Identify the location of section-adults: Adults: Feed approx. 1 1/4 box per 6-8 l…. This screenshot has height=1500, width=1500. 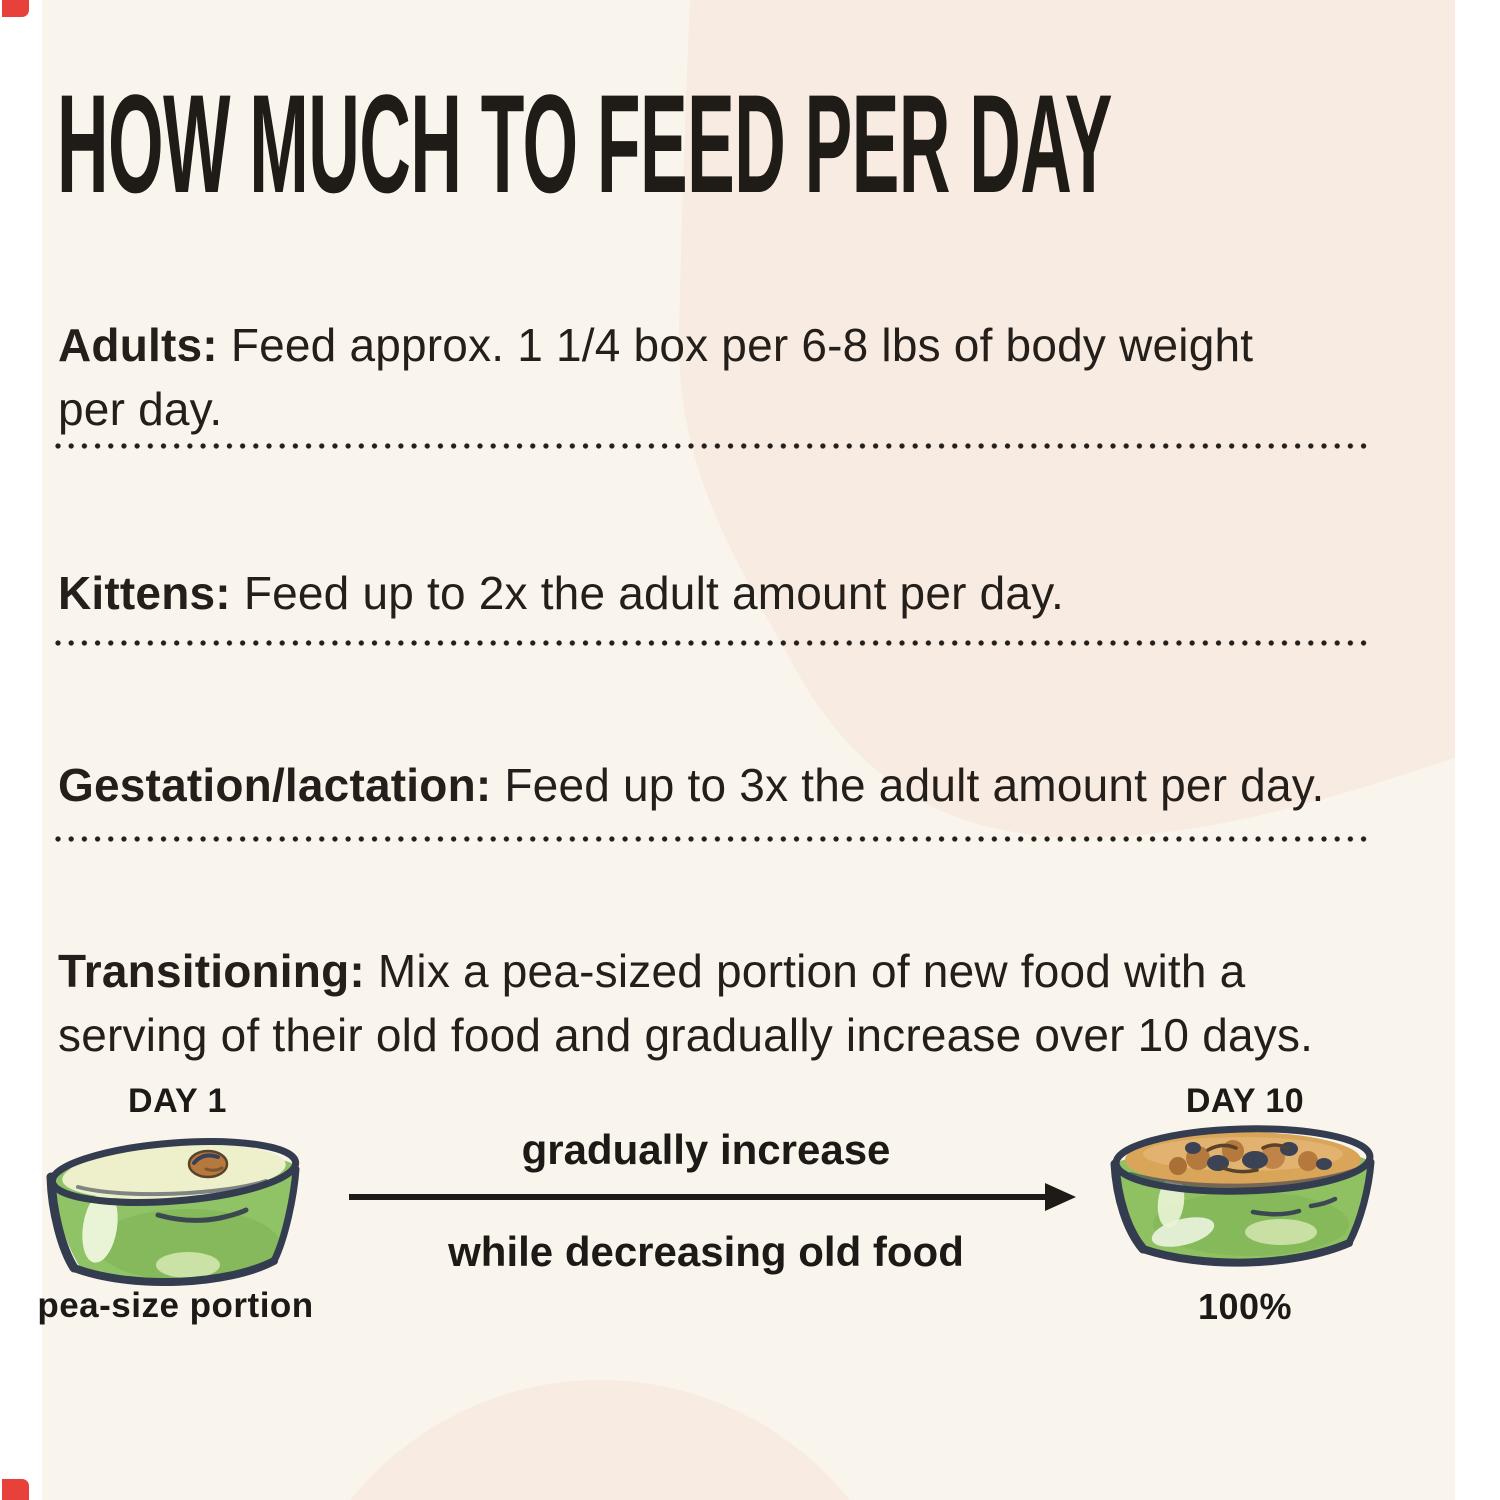
(708, 377).